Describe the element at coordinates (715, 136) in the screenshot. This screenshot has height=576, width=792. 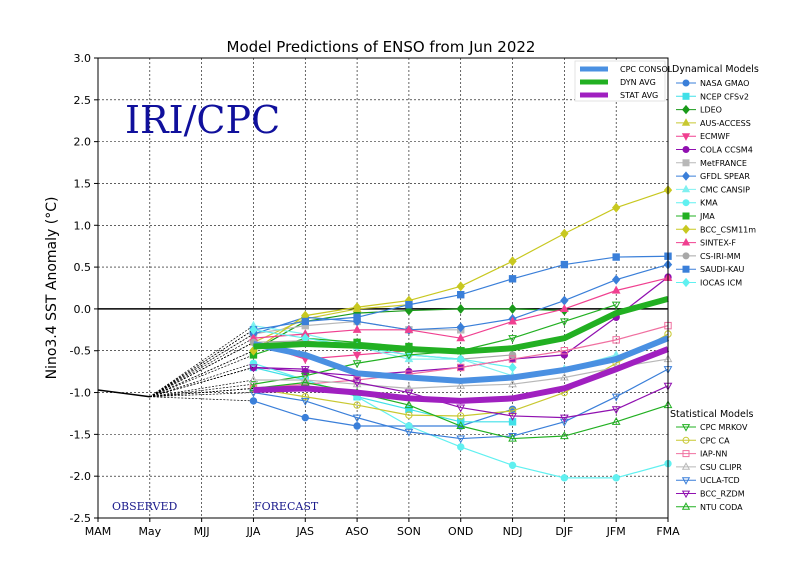
I see `legend-label: ECMWF` at that location.